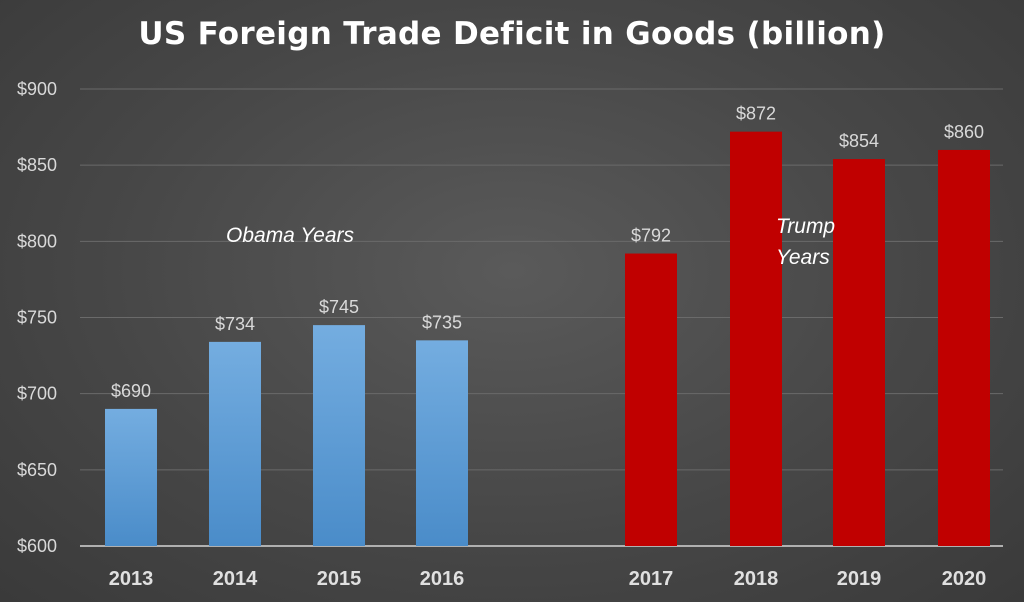 Image resolution: width=1024 pixels, height=602 pixels. Describe the element at coordinates (964, 347) in the screenshot. I see `bar-2020` at that location.